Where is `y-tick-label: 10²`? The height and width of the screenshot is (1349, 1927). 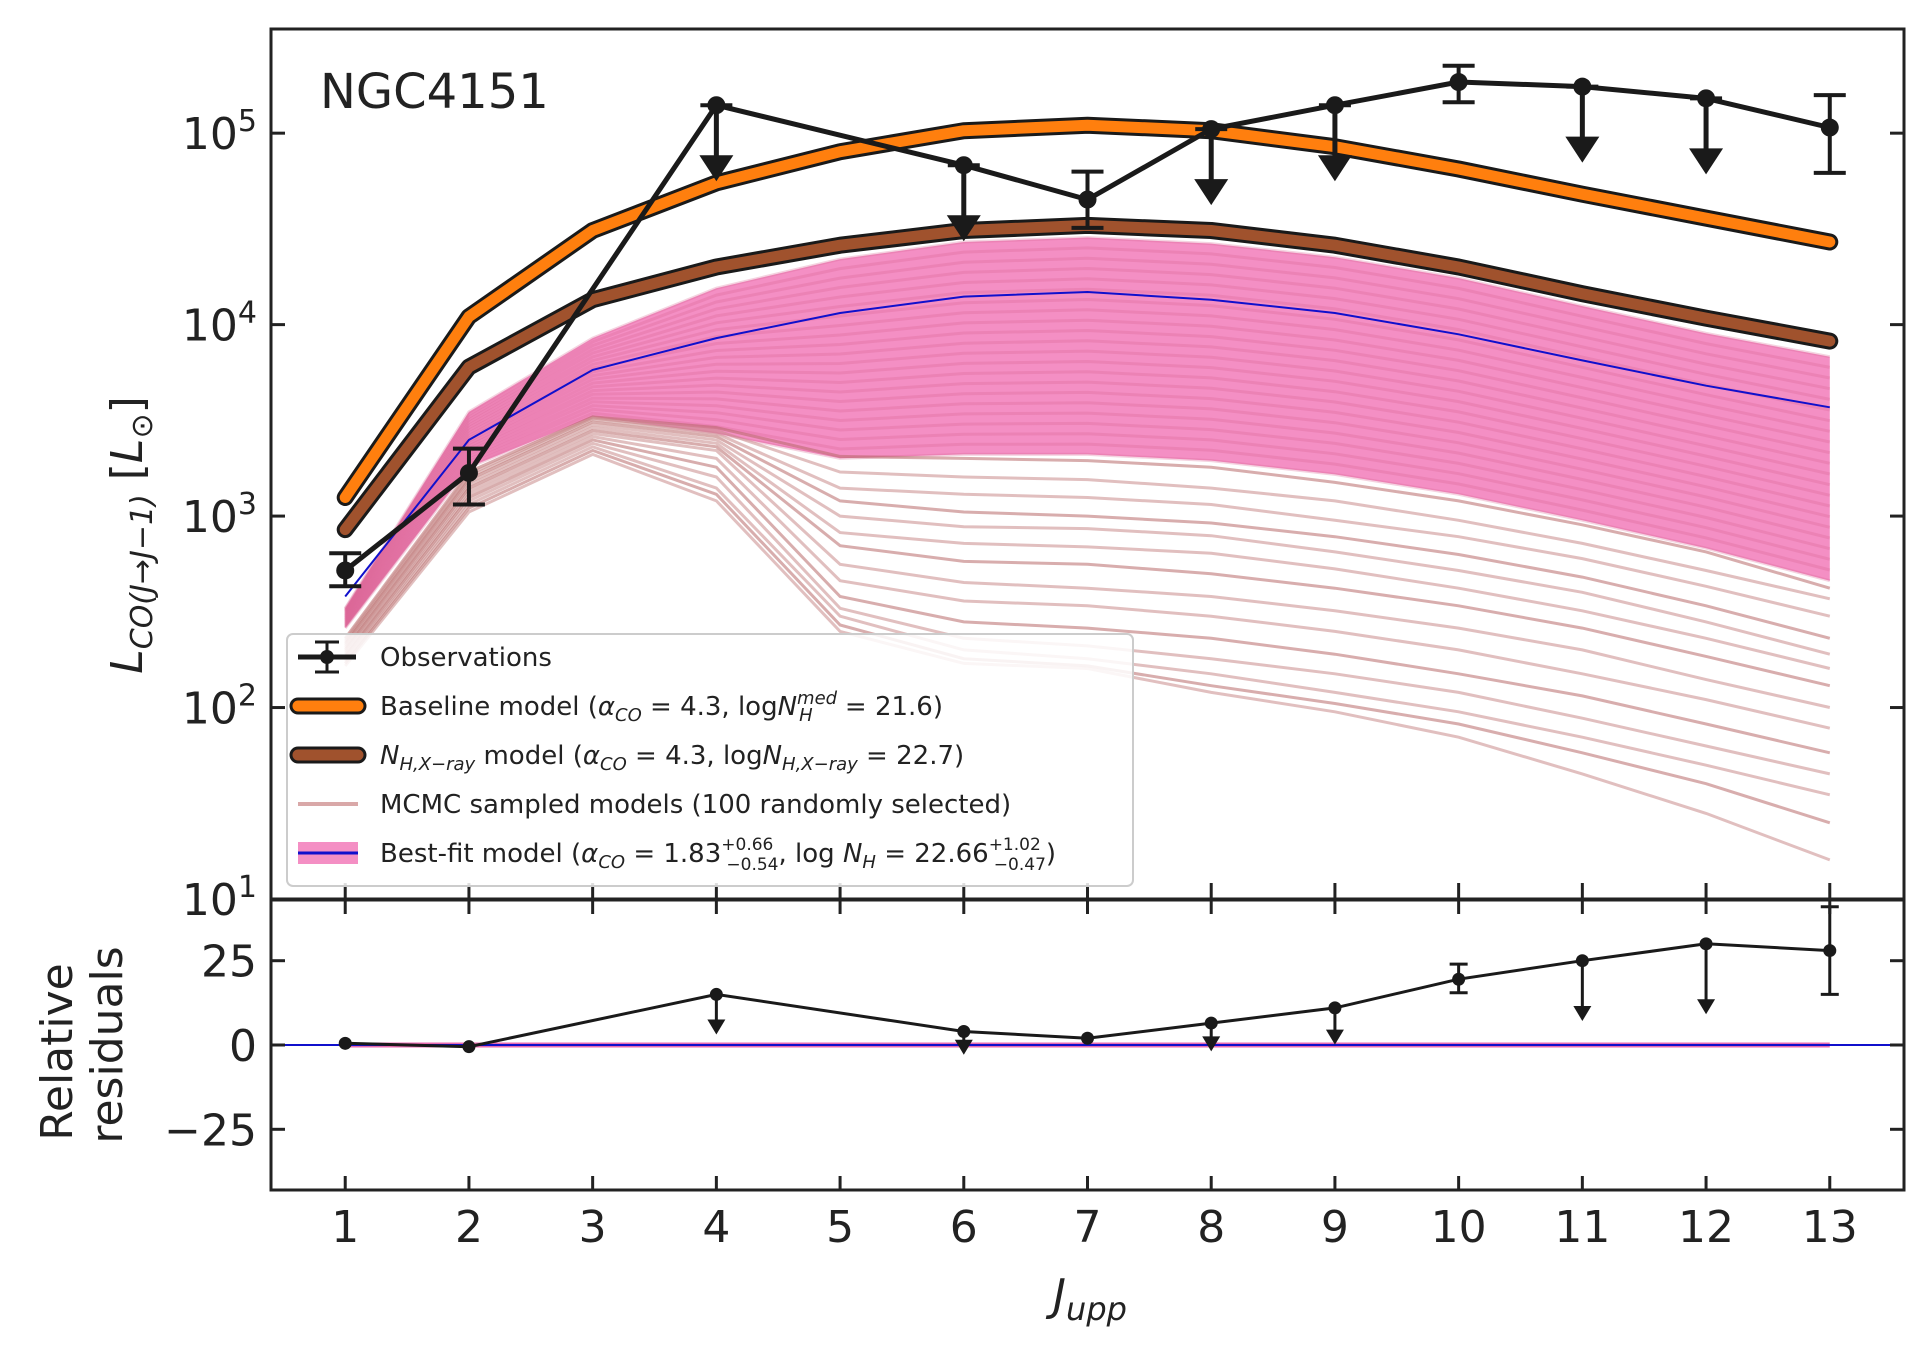 y-tick-label: 10² is located at coordinates (219, 707).